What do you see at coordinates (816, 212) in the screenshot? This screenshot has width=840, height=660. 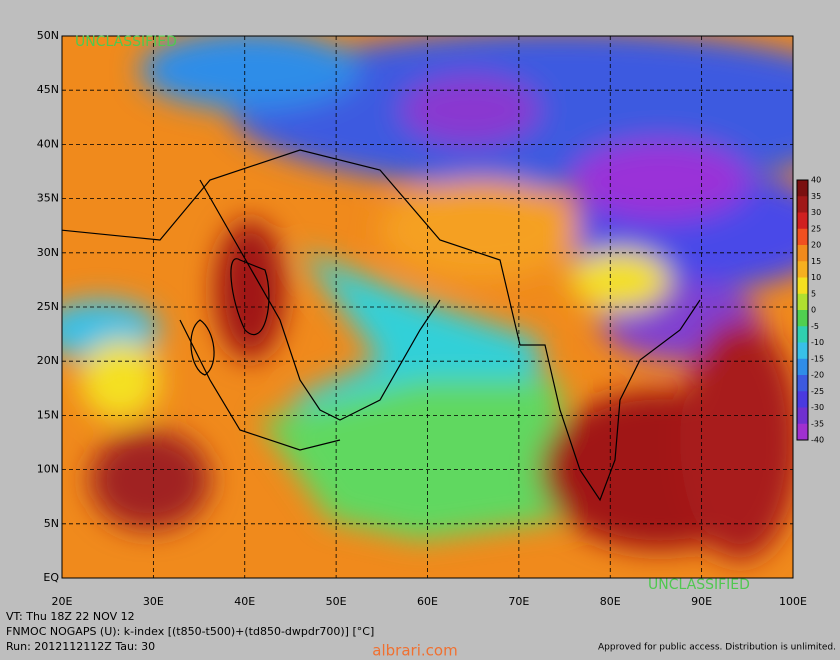 I see `colorbar-label: 30` at bounding box center [816, 212].